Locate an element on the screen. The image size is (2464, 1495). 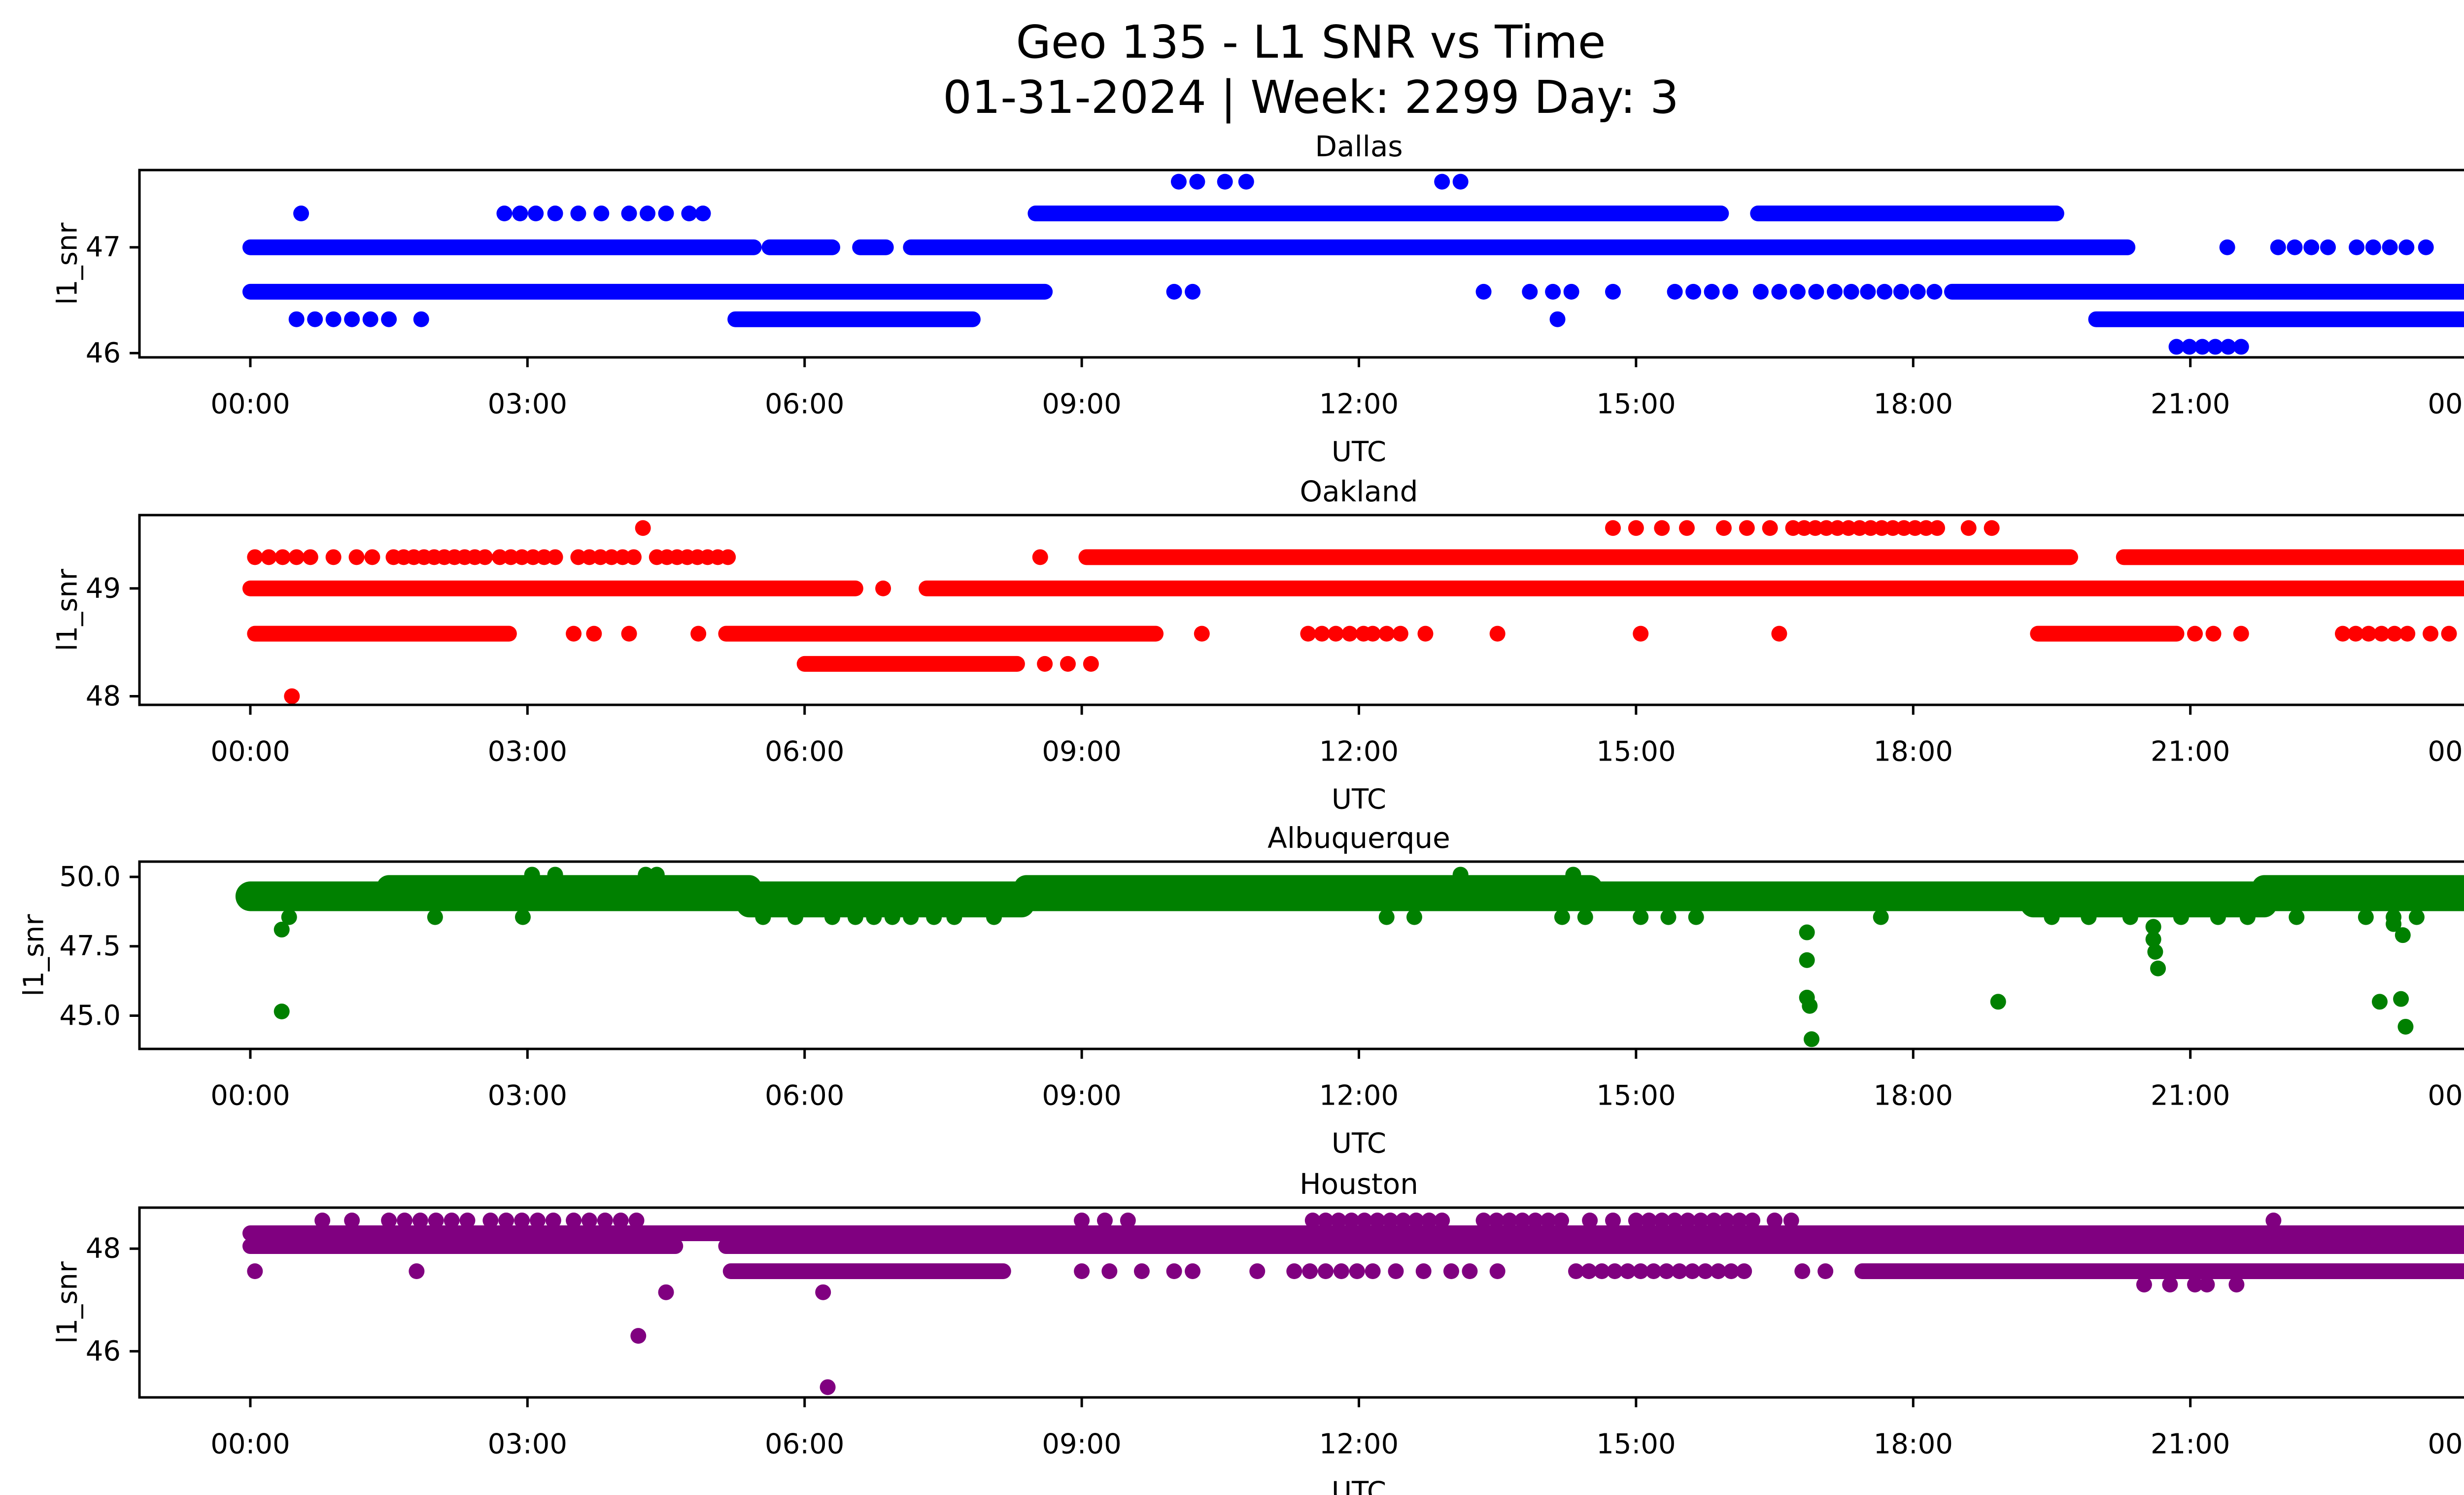
x-tick-label: 12:00 is located at coordinates (1359, 404).